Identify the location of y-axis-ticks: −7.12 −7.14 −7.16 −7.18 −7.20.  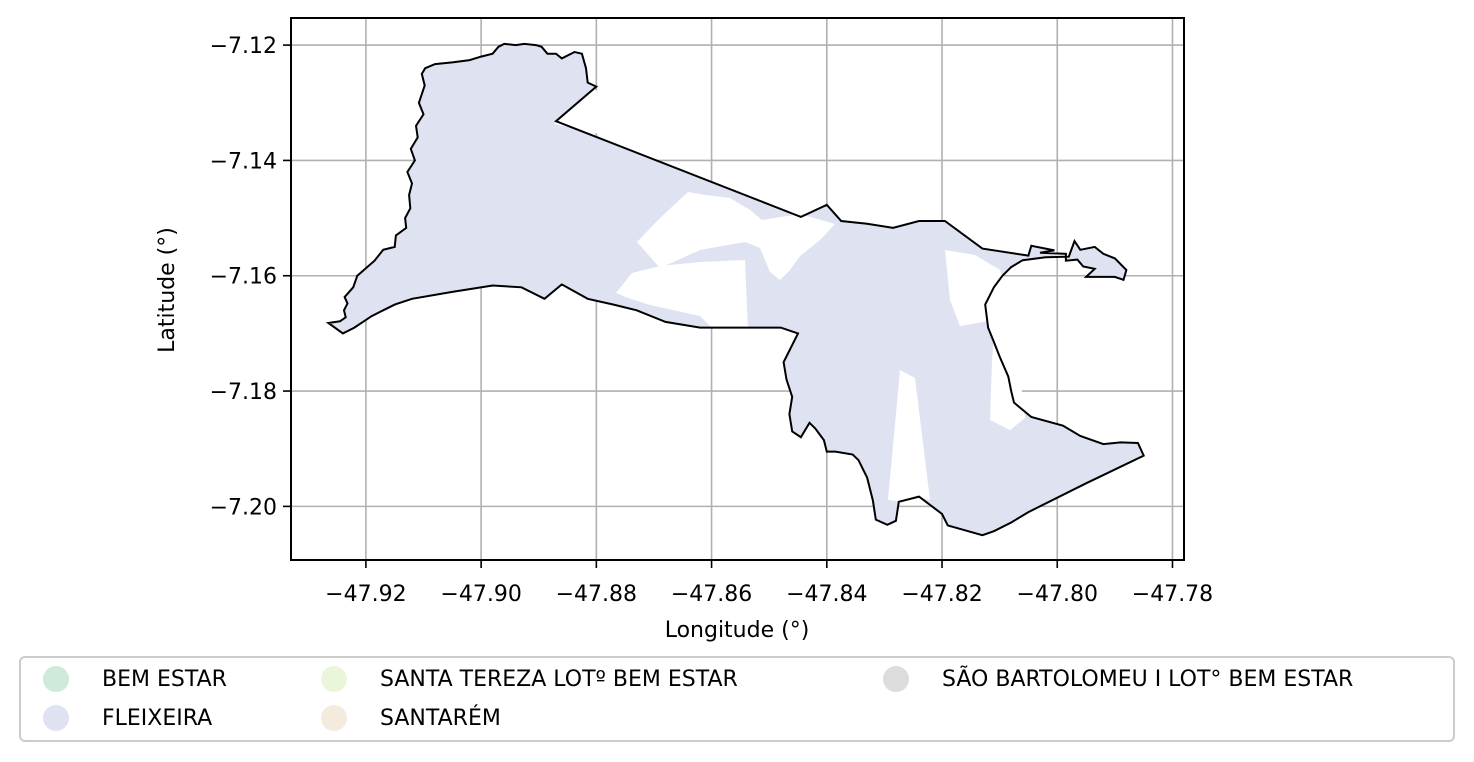
(250, 277).